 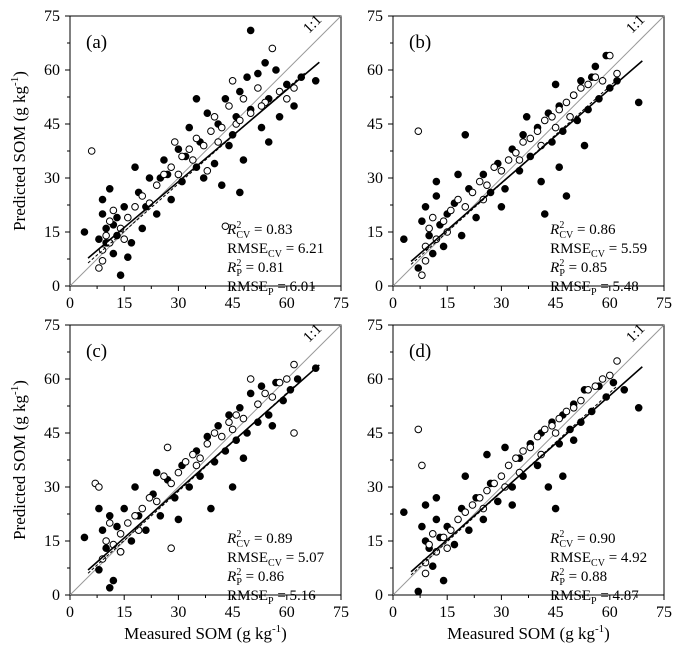 I want to click on x-axis-label: Measured SOM (g kg-1), so click(x=205, y=633).